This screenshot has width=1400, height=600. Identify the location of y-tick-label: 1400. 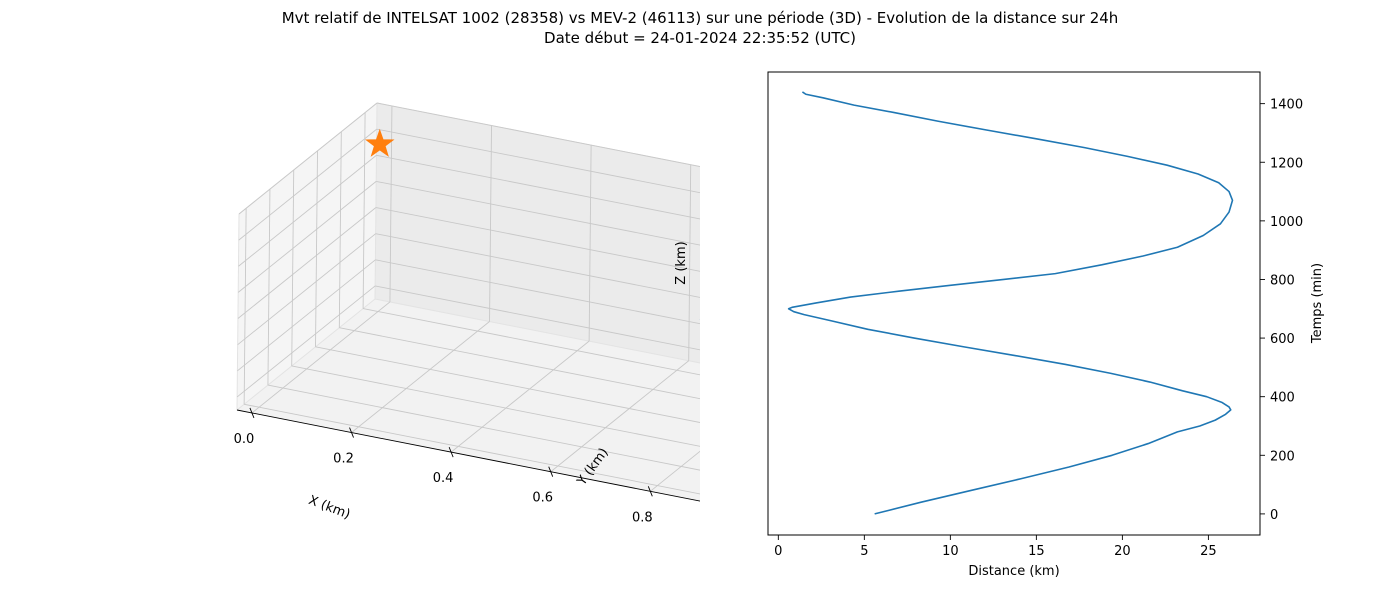
(1286, 105).